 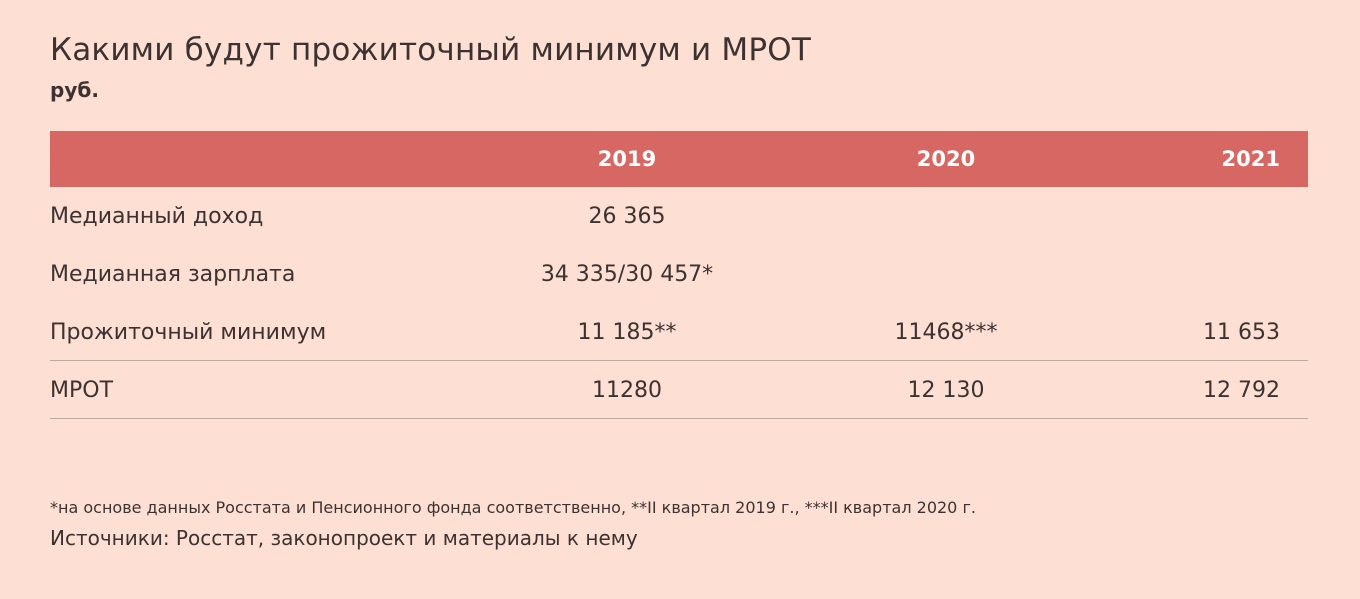 I want to click on table-cell: 11 653, so click(x=1241, y=332).